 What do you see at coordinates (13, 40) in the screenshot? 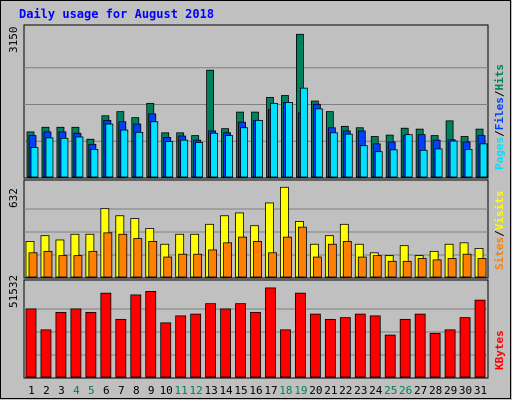
I see `panel-max-label: 3150` at bounding box center [13, 40].